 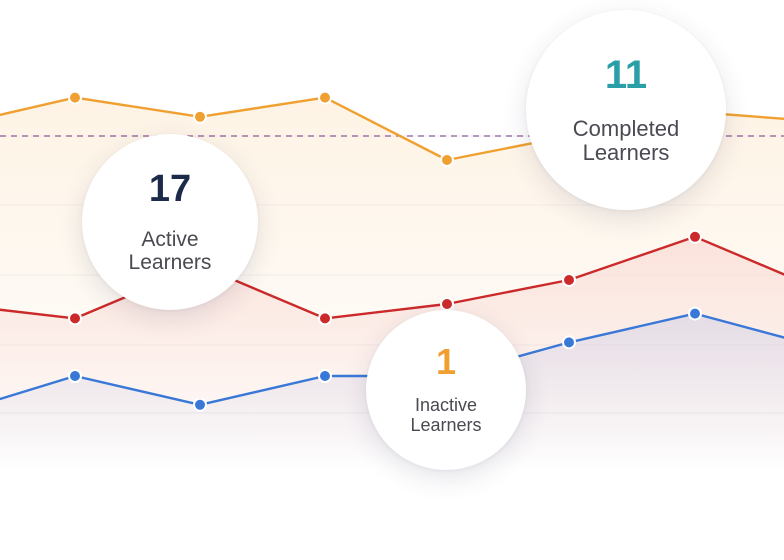 What do you see at coordinates (446, 415) in the screenshot?
I see `inactive-learners-label: Inactive Learners` at bounding box center [446, 415].